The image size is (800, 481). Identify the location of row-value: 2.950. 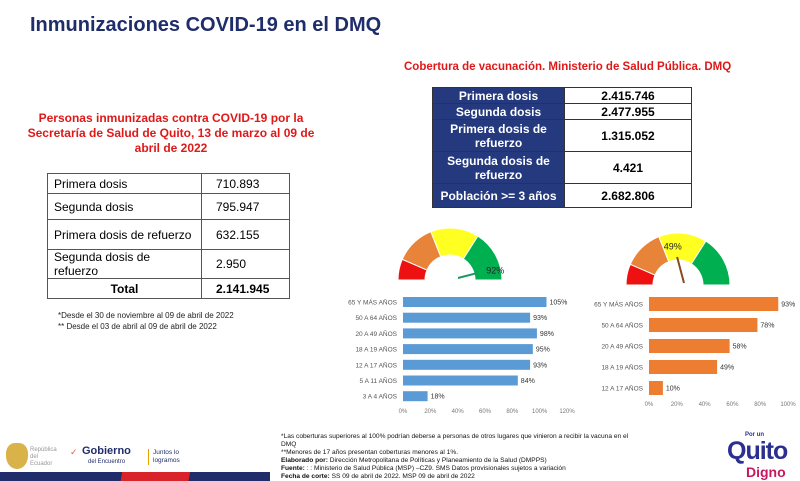
(245, 264).